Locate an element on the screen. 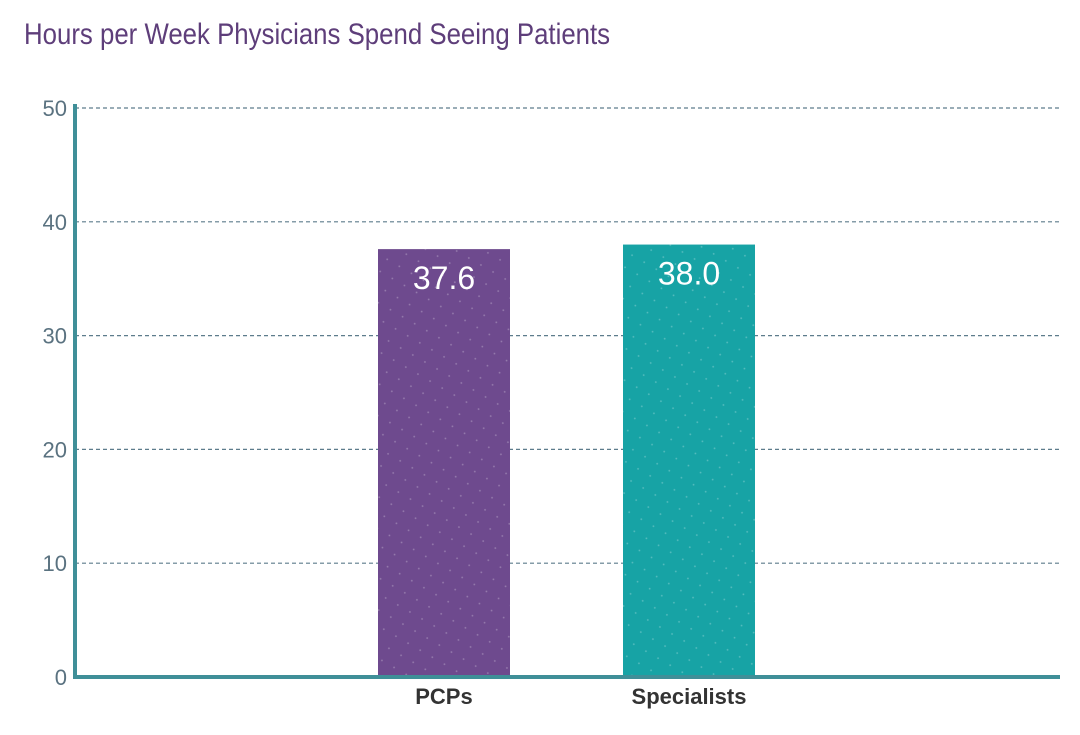 The height and width of the screenshot is (735, 1080). bar-value-label: 38.0 is located at coordinates (689, 274).